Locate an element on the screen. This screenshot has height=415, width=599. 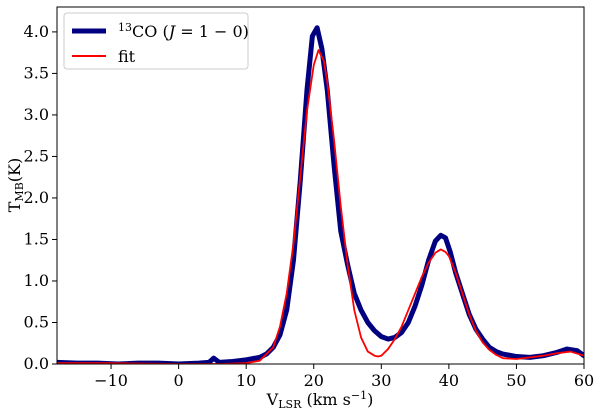
y-tick-label: 0.5 is located at coordinates (36, 321).